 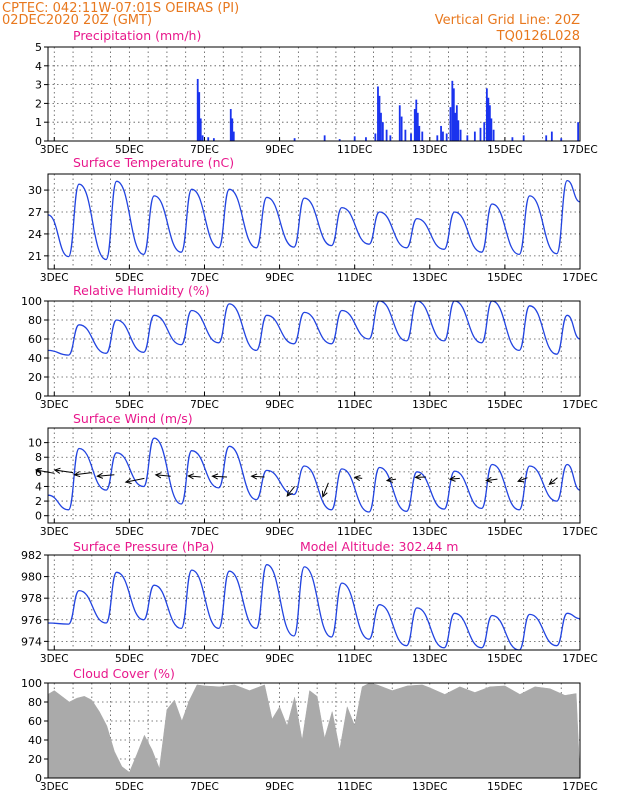 I want to click on wind-speed-line, so click(x=314, y=475).